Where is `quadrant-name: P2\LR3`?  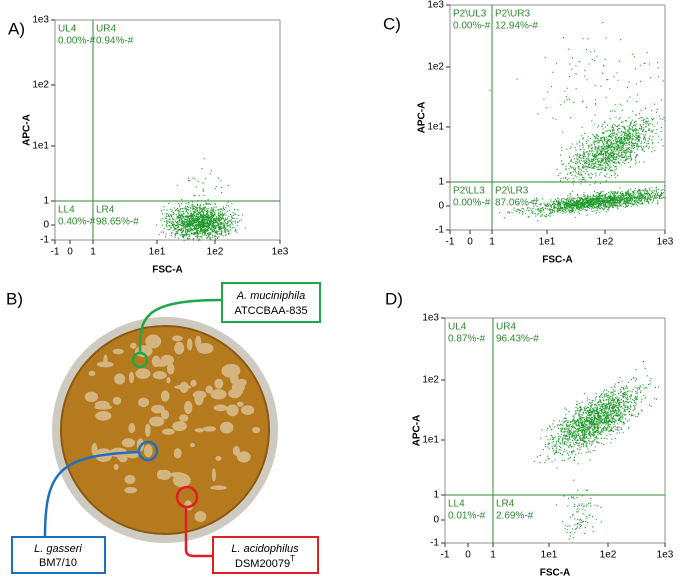
quadrant-name: P2\LR3 is located at coordinates (512, 191).